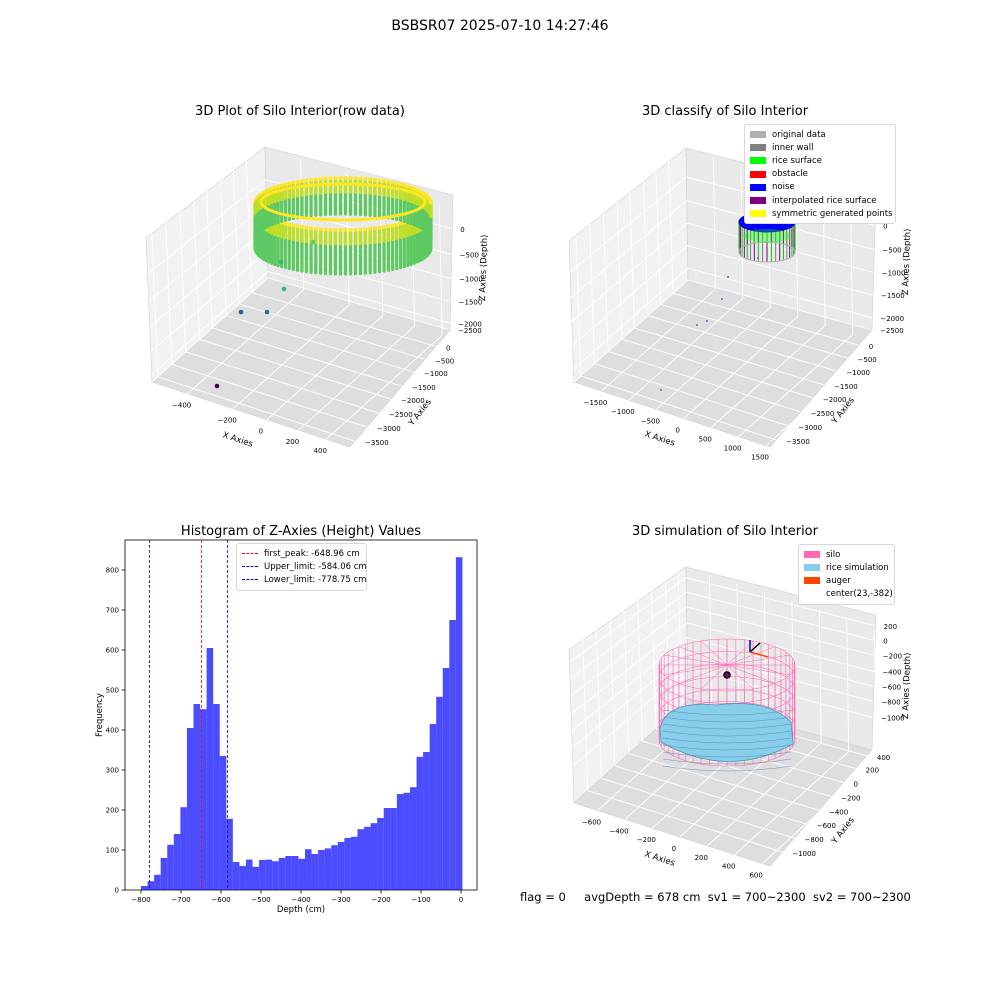 Image resolution: width=1000 pixels, height=1000 pixels. I want to click on x-tick-label: −800, so click(140, 900).